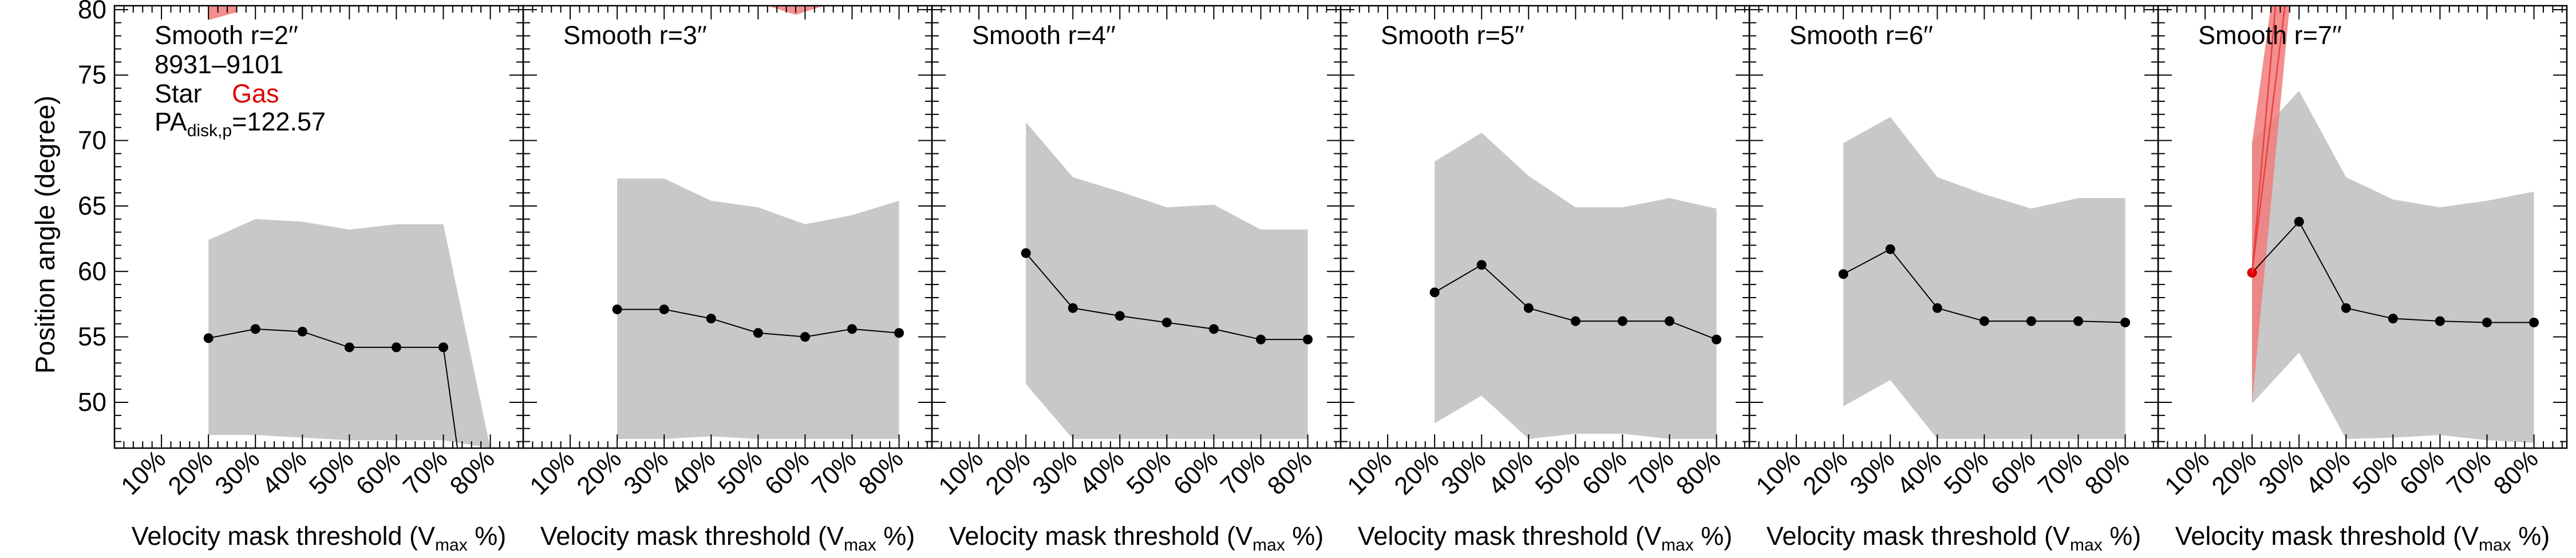 The image size is (2576, 558). I want to click on panel-title: Smooth r=2′′, so click(226, 35).